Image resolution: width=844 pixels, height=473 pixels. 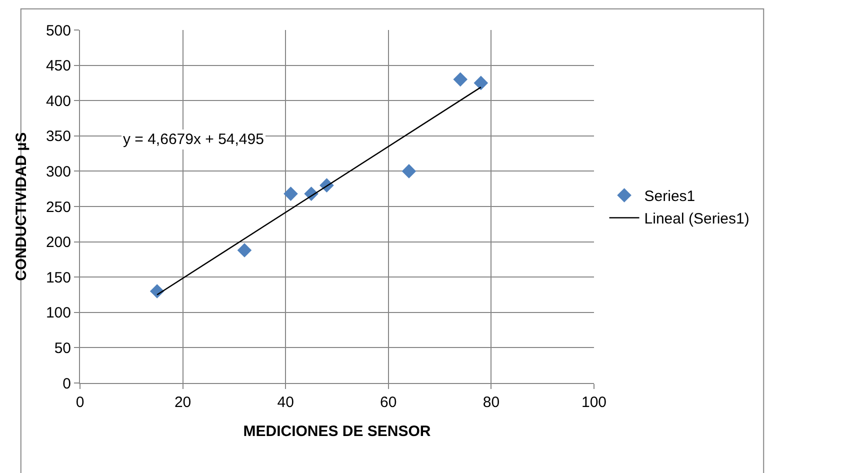 I want to click on y-tick-label: 100, so click(x=58, y=313).